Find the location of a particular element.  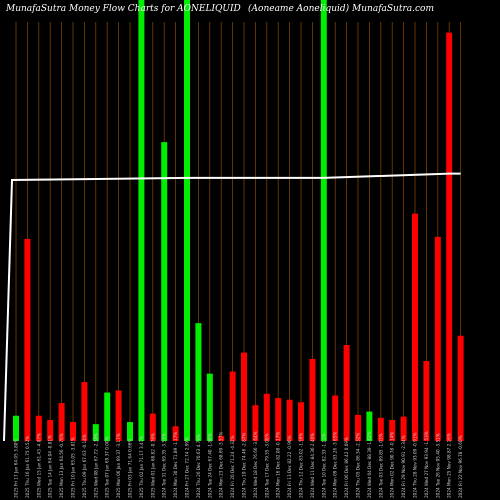

x-tick-label: 2024 Mon 09 Dec 83.26 -3.65% is located at coordinates (335, 465).